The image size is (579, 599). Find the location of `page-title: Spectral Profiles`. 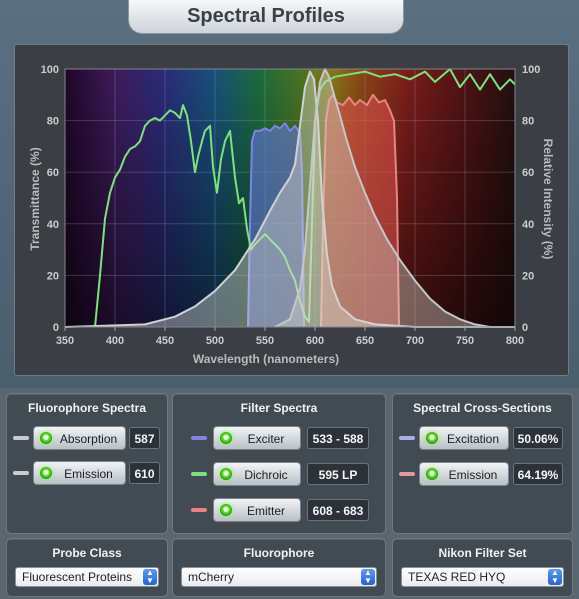

page-title: Spectral Profiles is located at coordinates (266, 16).